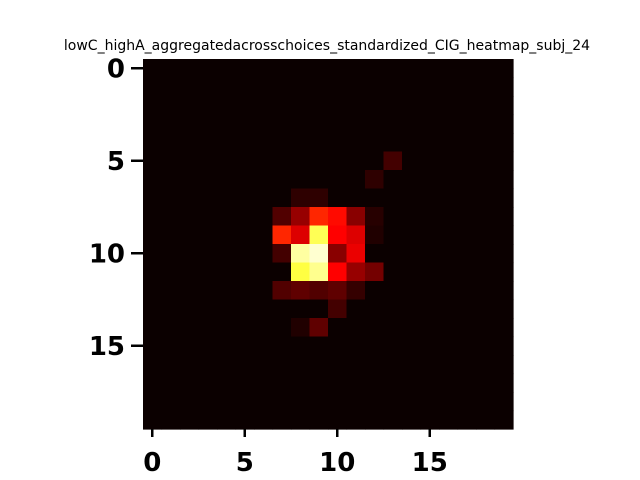 The height and width of the screenshot is (480, 640). I want to click on y-tick-label: 15, so click(107, 347).